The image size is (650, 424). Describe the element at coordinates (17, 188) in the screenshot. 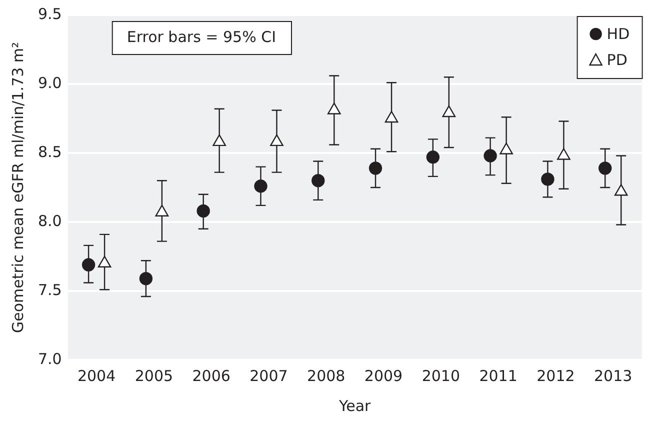

I see `y-axis-title: Geometric mean eGFR ml/min/1.73 m²` at that location.